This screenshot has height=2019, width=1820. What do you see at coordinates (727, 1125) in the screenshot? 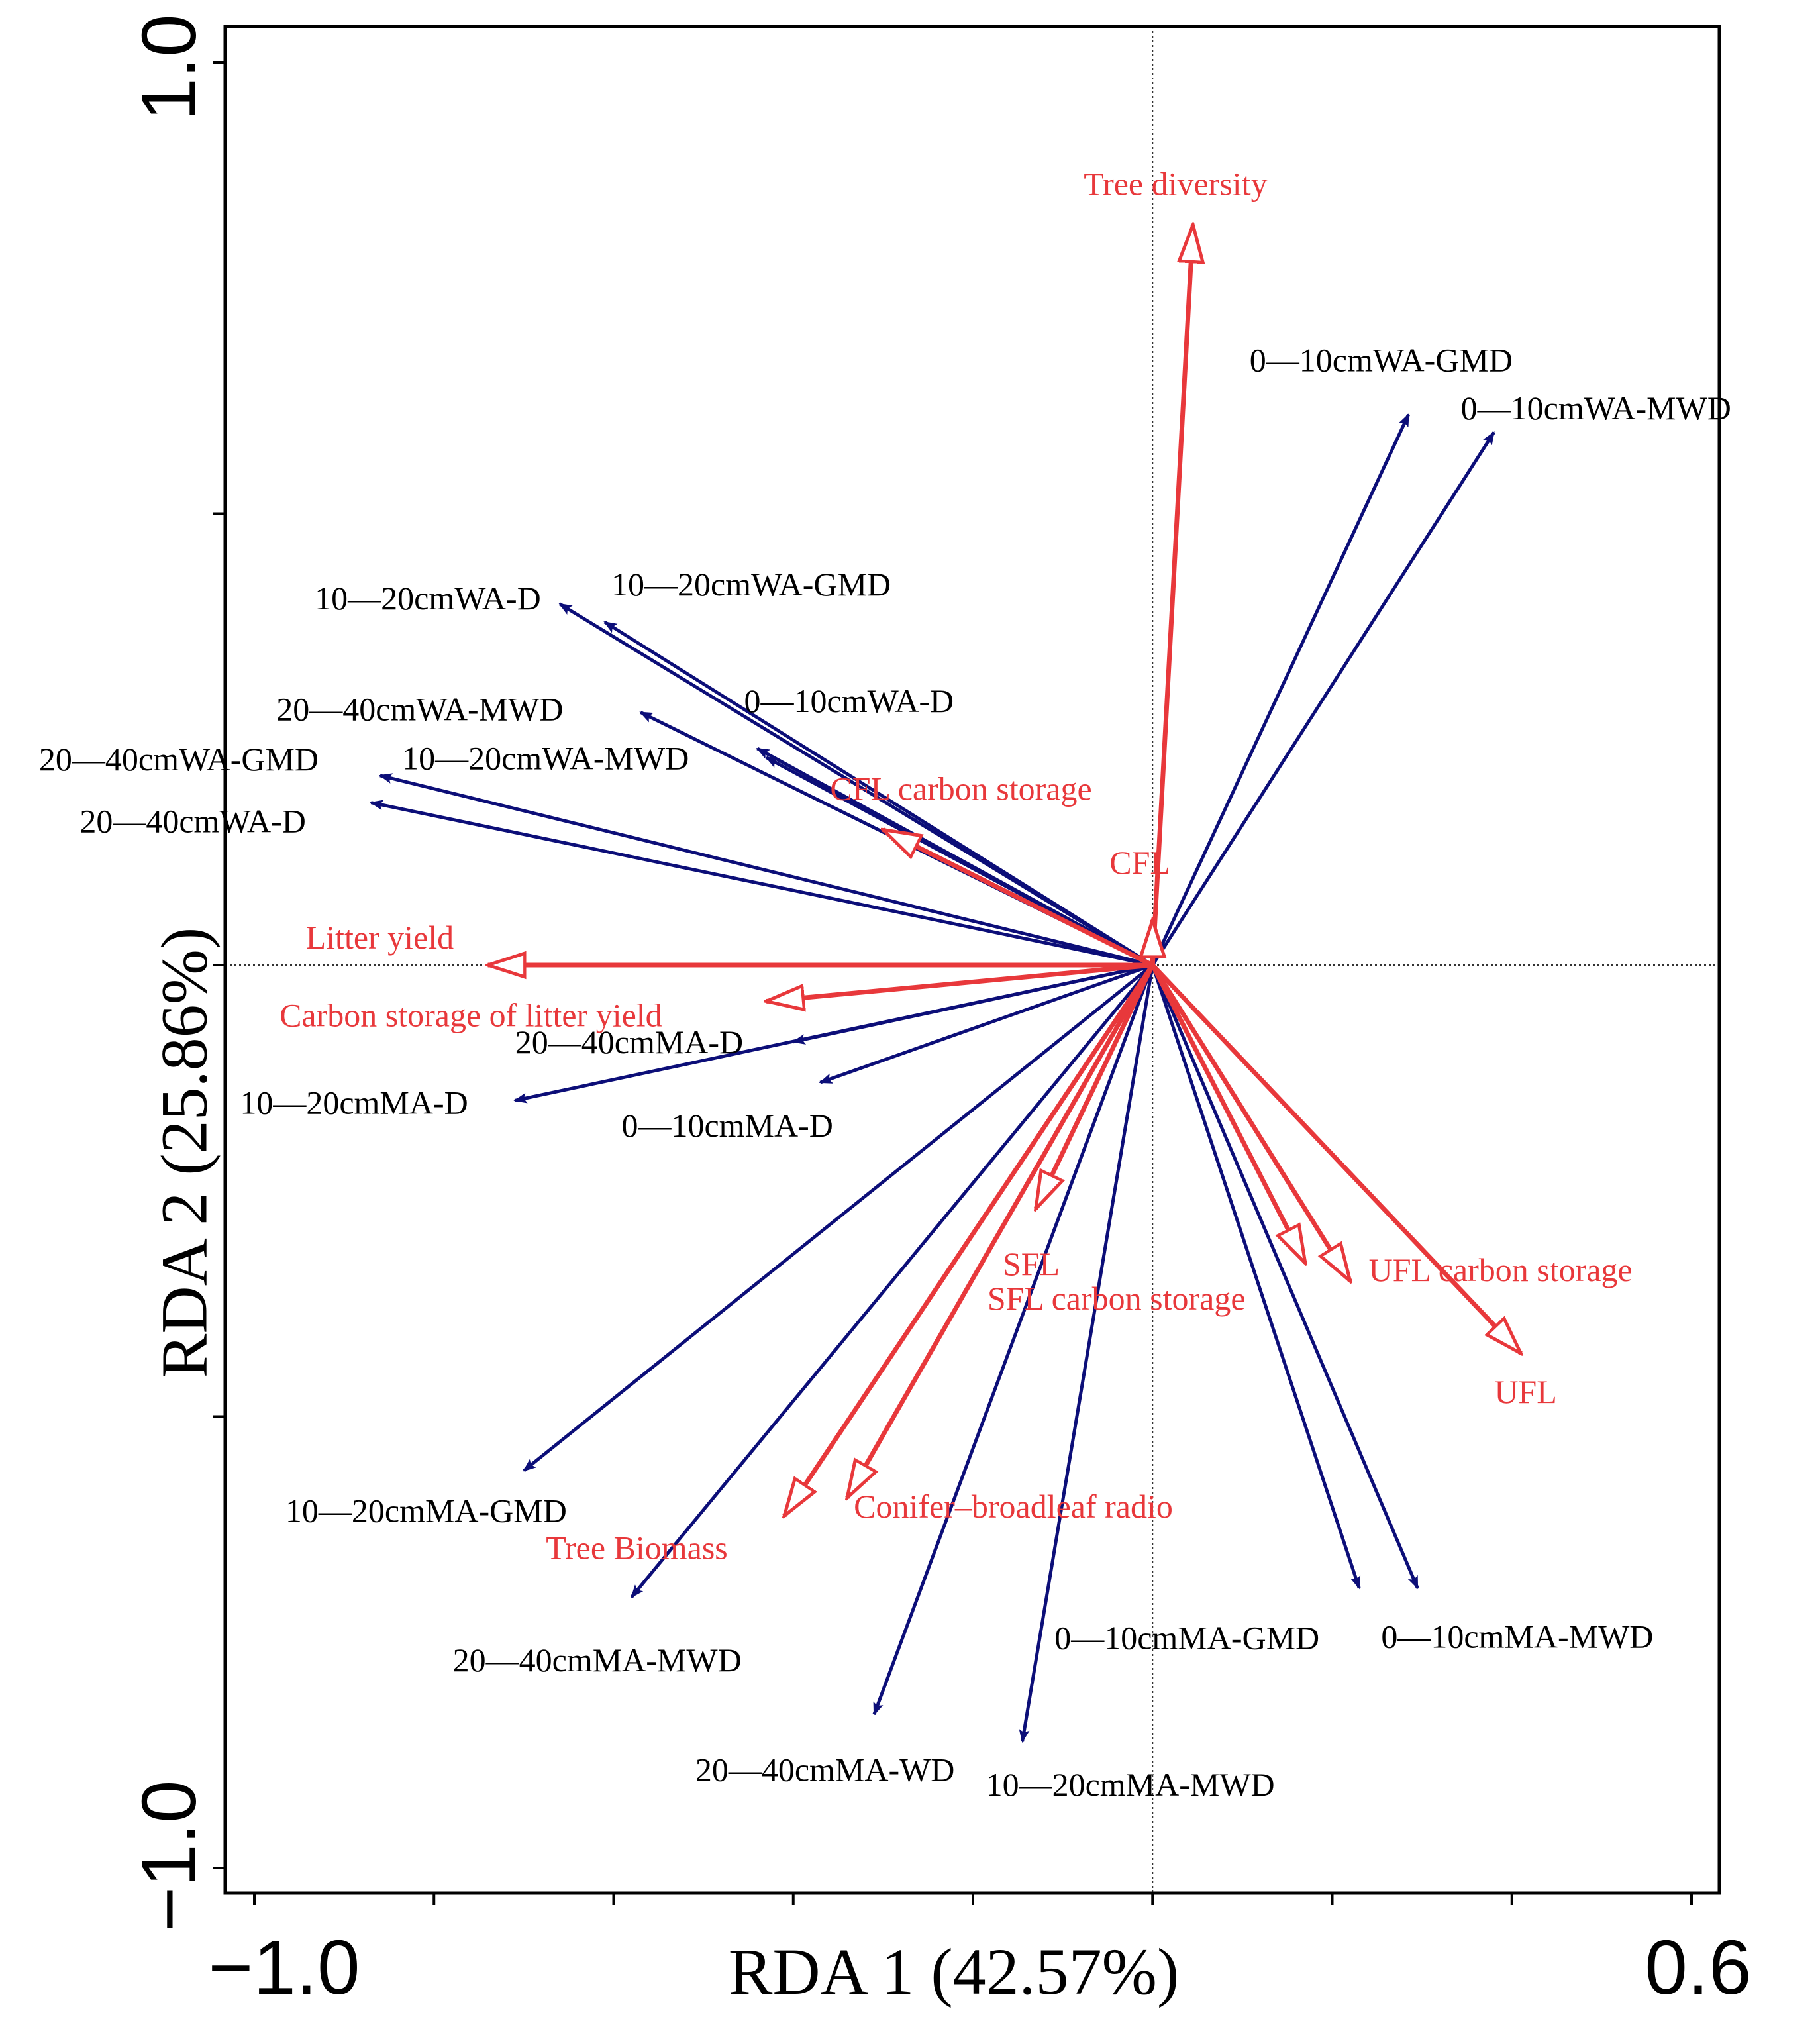
I see `response-label-10: 0—10cmMA-D` at bounding box center [727, 1125].